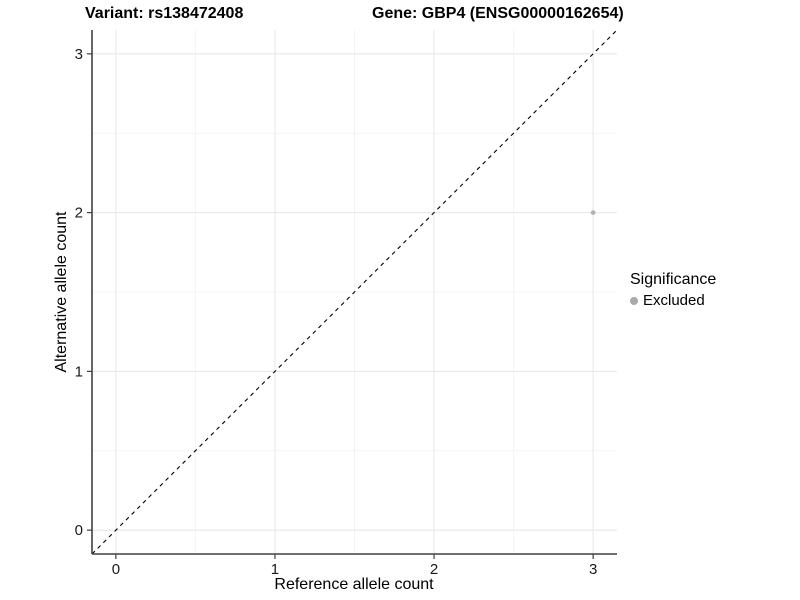 The image size is (800, 600). I want to click on x-tick-label: 3, so click(593, 569).